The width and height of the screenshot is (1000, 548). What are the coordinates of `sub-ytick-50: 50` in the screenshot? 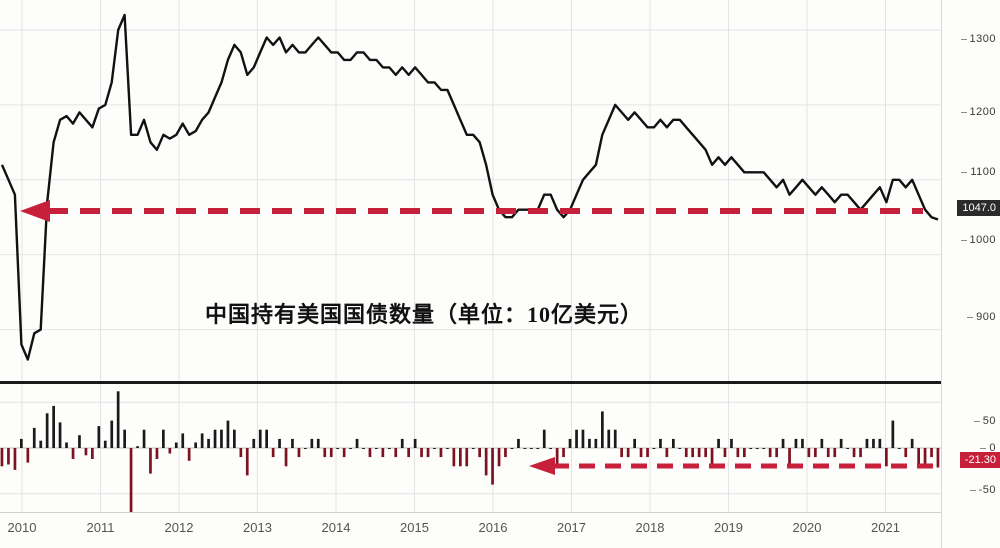 It's located at (984, 421).